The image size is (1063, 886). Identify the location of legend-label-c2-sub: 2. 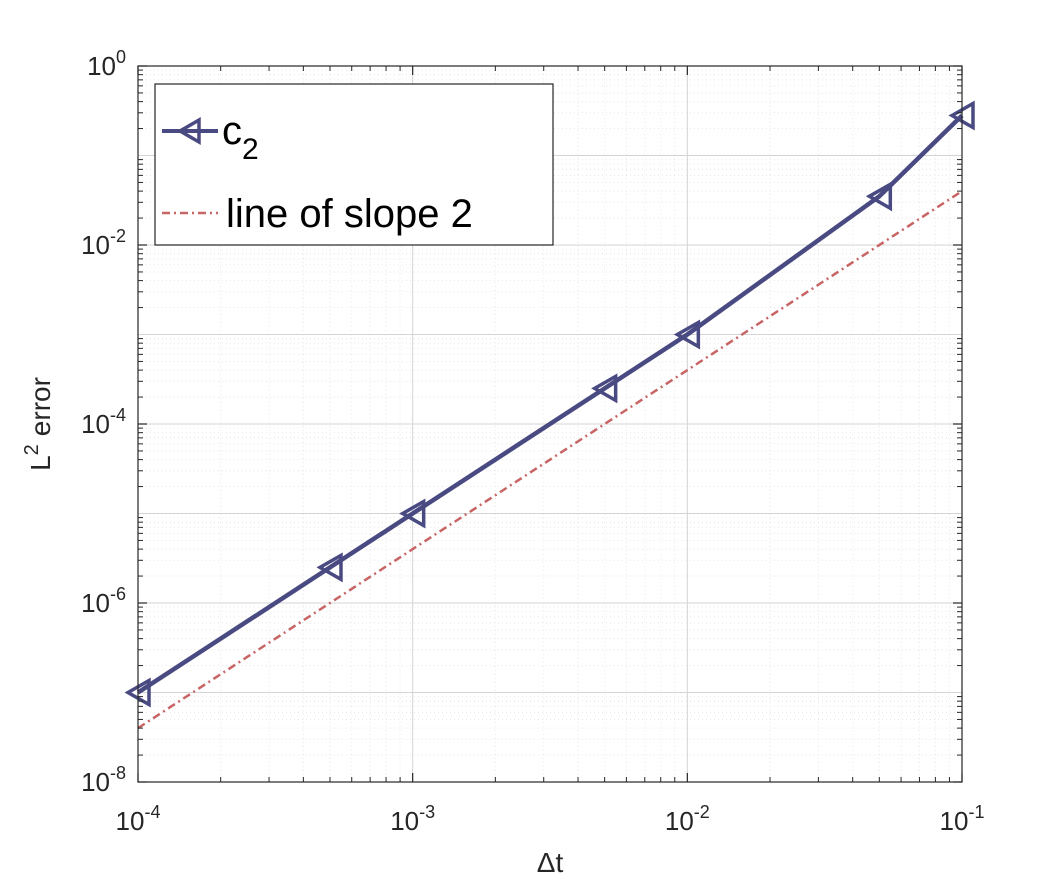
(250, 149).